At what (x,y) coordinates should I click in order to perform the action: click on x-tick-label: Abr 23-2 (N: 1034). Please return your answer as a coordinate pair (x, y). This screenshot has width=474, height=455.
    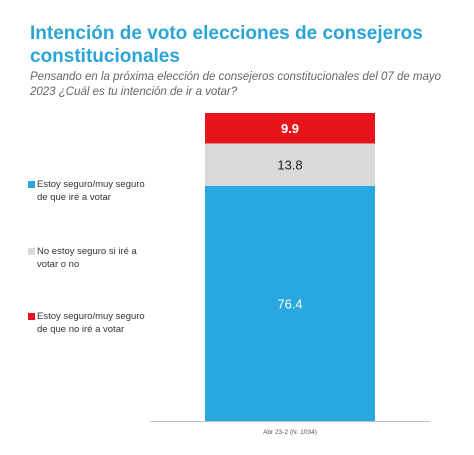
    Looking at the image, I should click on (290, 432).